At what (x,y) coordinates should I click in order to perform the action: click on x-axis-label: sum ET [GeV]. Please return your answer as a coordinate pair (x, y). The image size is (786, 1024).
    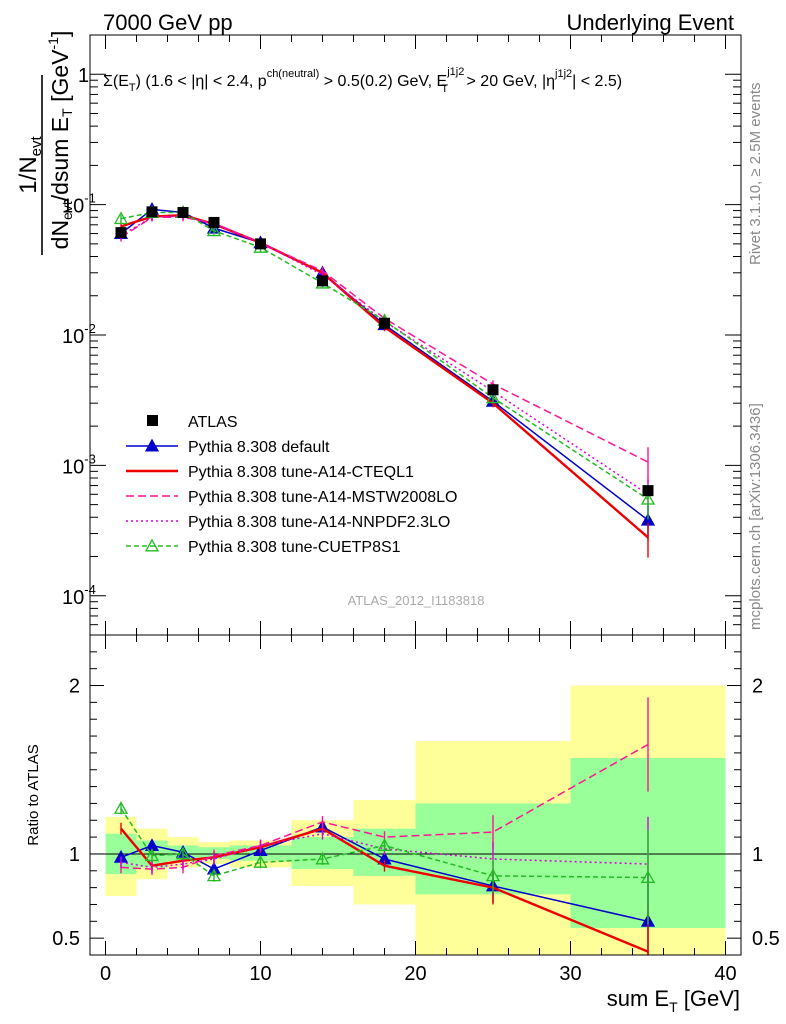
    Looking at the image, I should click on (673, 1000).